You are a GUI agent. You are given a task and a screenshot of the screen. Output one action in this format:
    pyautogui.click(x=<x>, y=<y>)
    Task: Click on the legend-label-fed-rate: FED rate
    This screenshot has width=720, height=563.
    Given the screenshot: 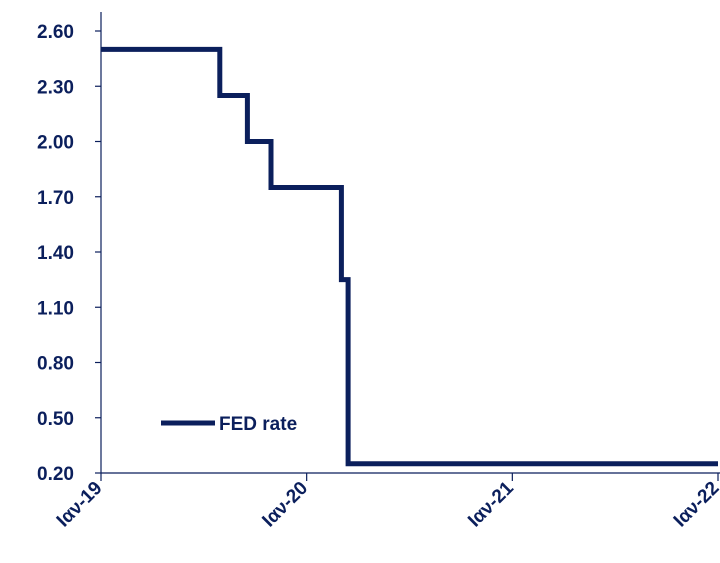 What is the action you would take?
    pyautogui.click(x=258, y=424)
    